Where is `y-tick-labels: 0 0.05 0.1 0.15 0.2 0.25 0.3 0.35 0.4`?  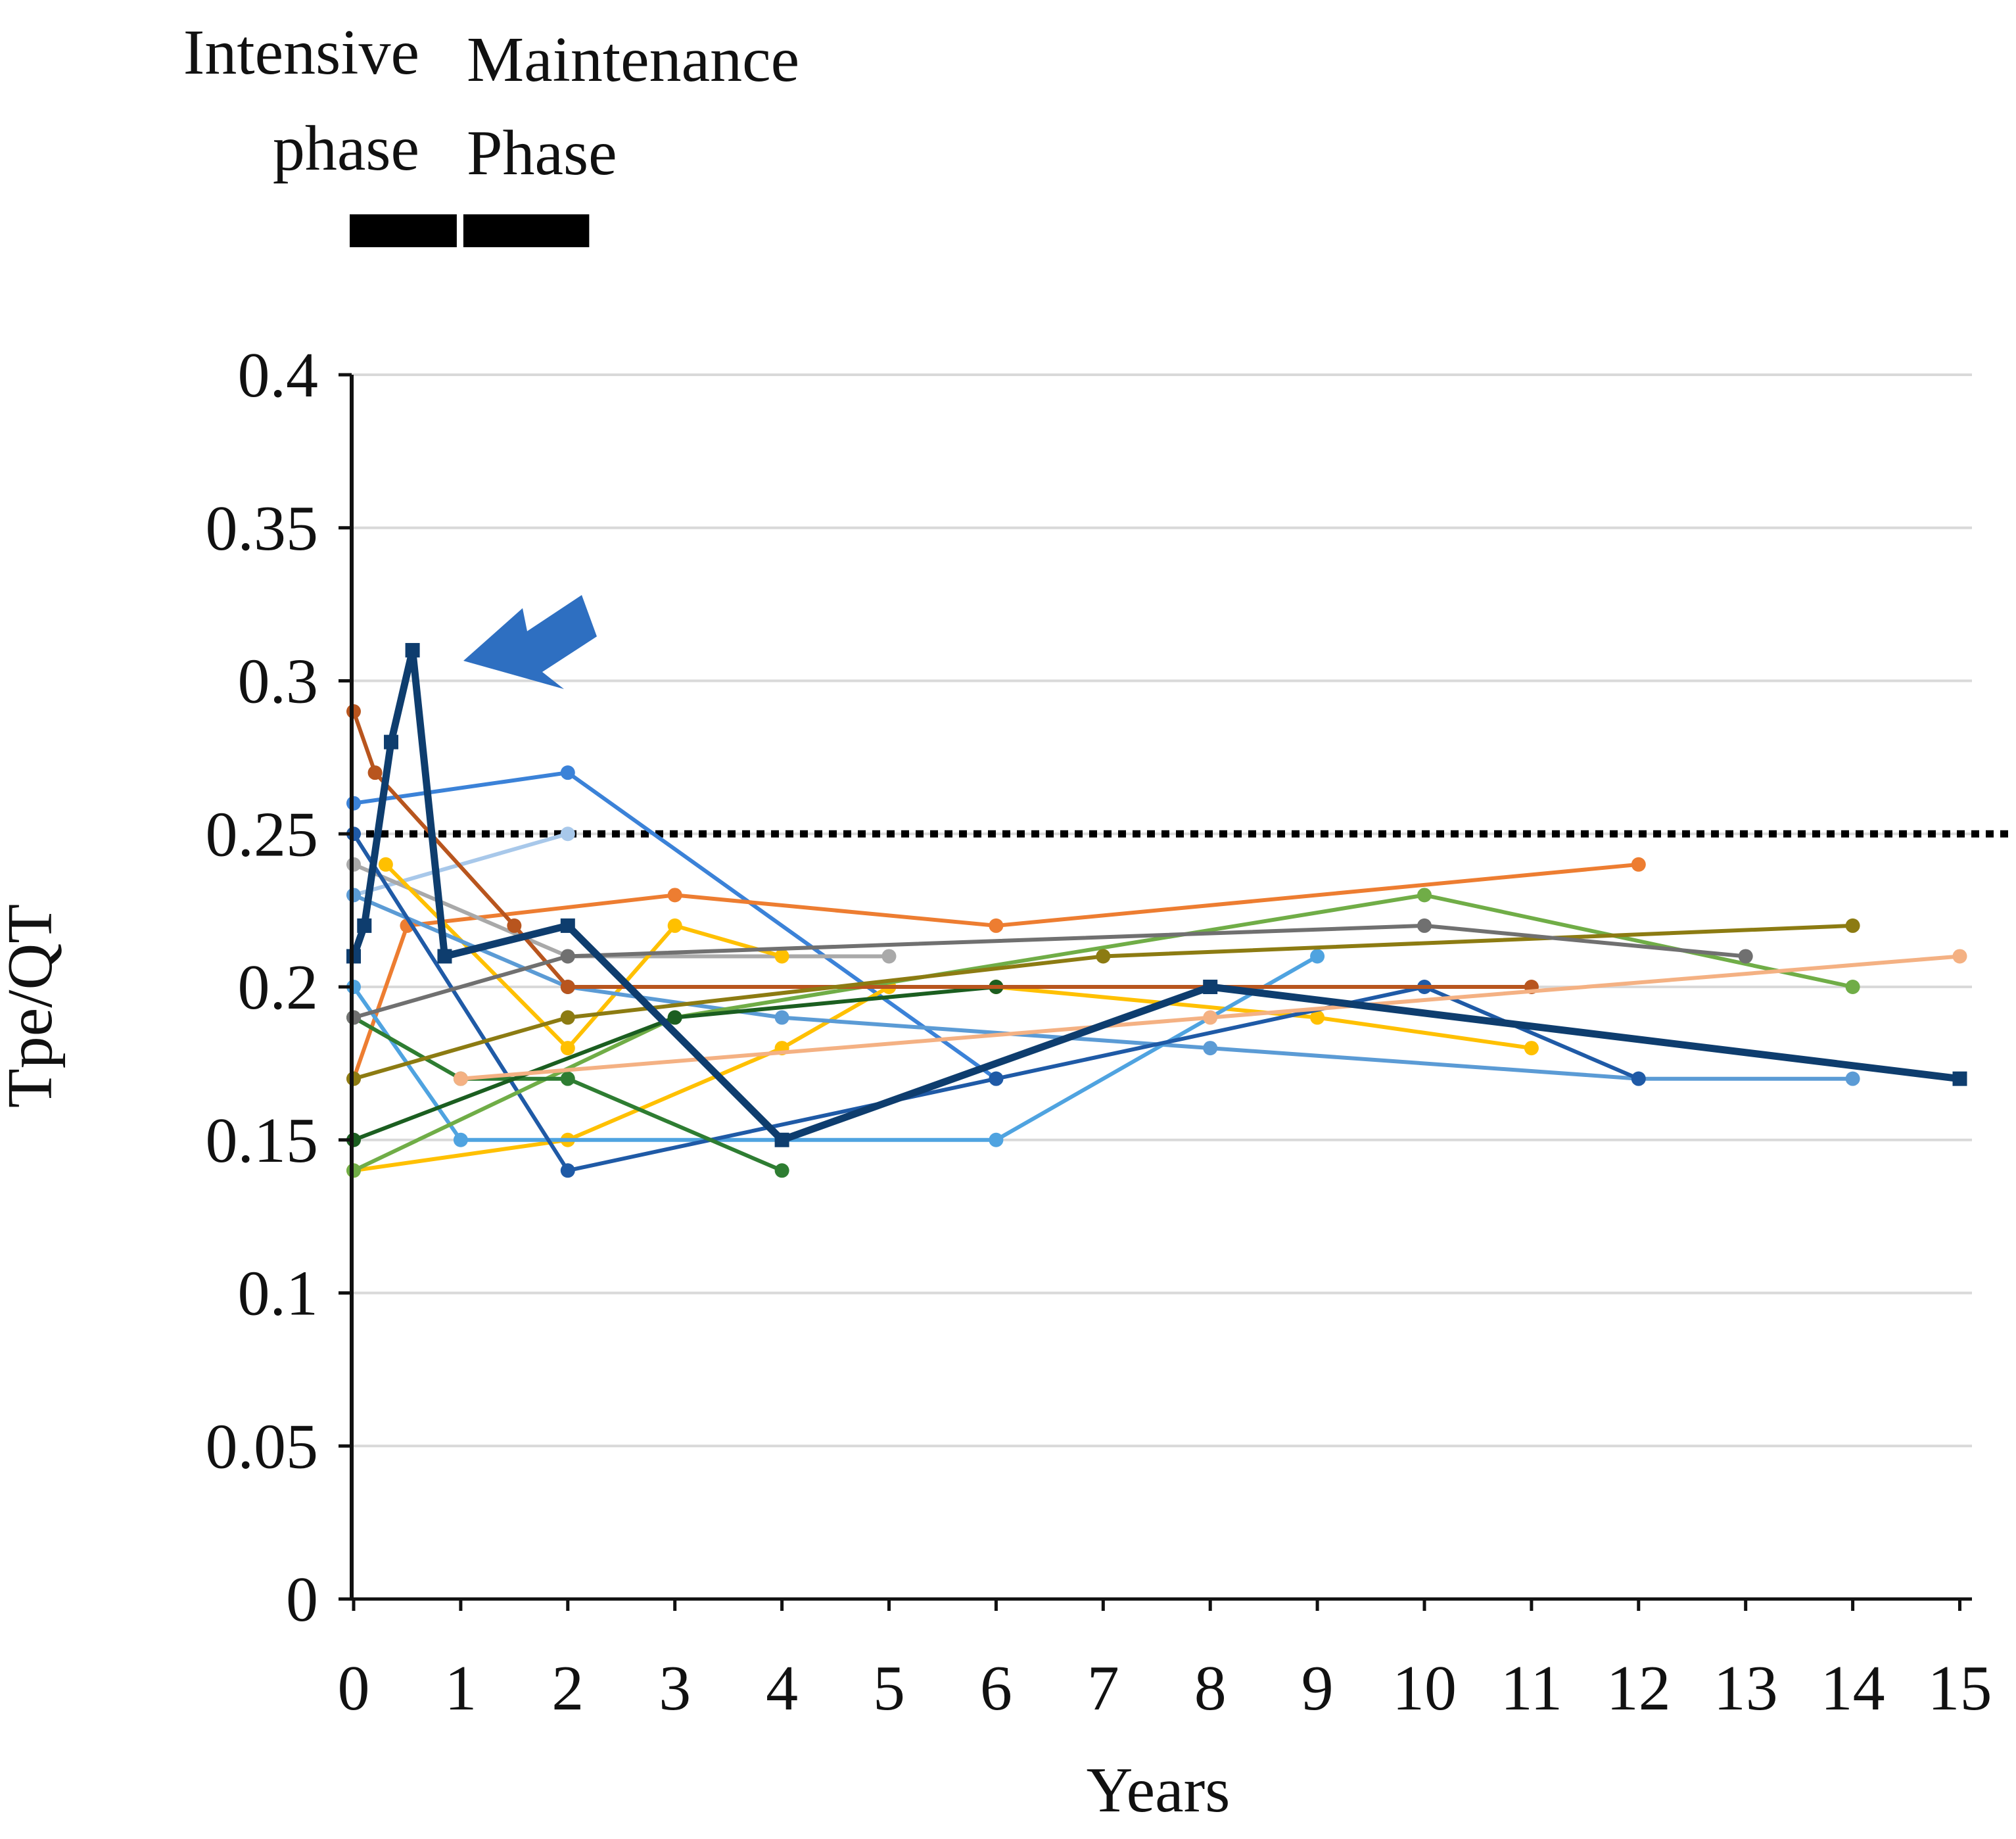 y-tick-labels: 0 0.05 0.1 0.15 0.2 0.25 0.3 0.35 0.4 is located at coordinates (262, 988).